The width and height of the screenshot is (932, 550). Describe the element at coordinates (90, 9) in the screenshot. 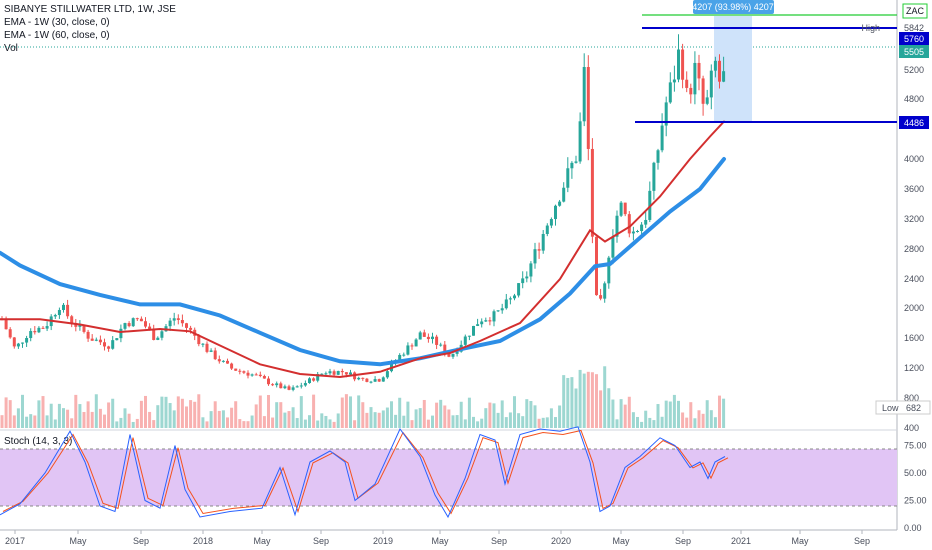

I see `chart-title: SIBANYE STILLWATER LTD, 1W, JSE` at that location.